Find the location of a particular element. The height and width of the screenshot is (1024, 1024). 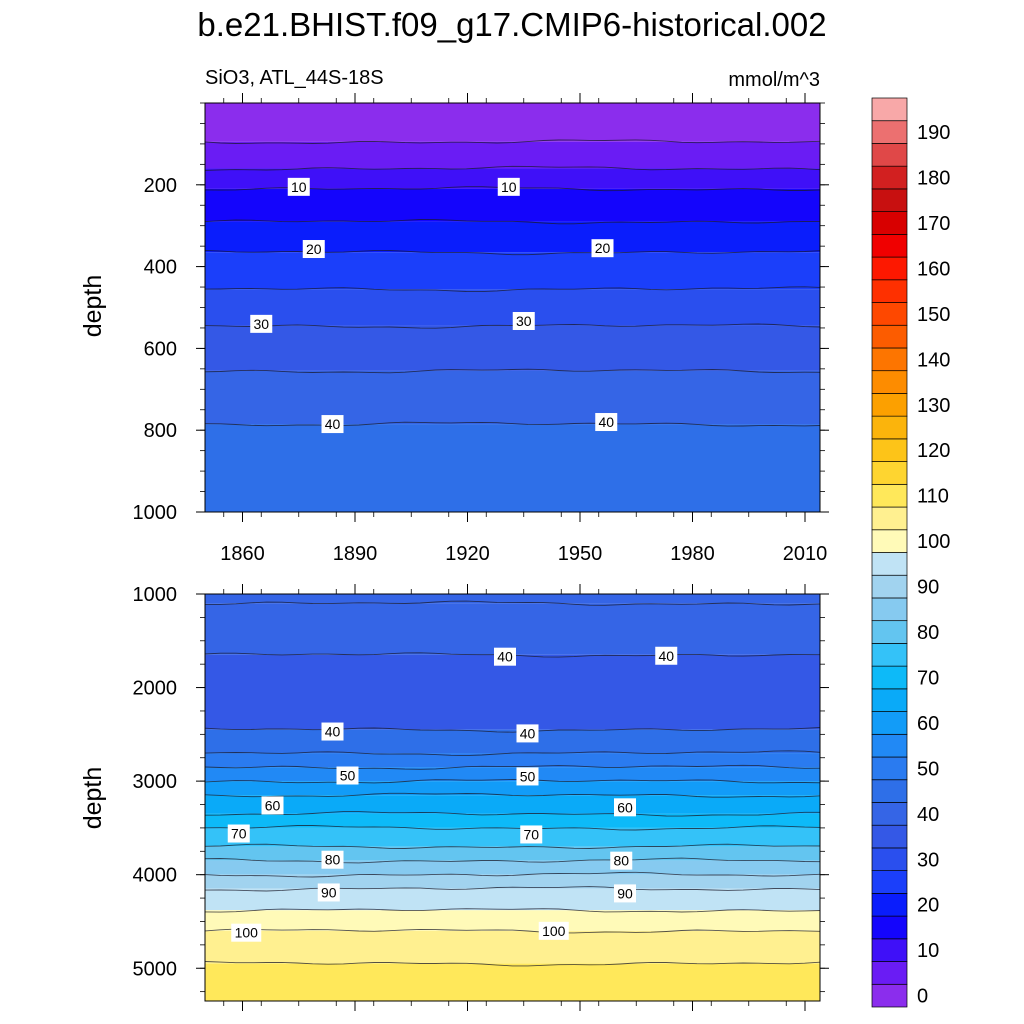

contour-label: 90 is located at coordinates (625, 893).